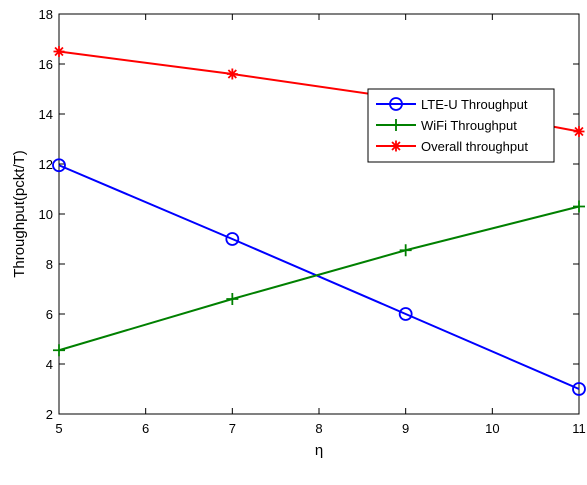 Image resolution: width=587 pixels, height=485 pixels. Describe the element at coordinates (46, 14) in the screenshot. I see `y-tick-label: 18` at that location.